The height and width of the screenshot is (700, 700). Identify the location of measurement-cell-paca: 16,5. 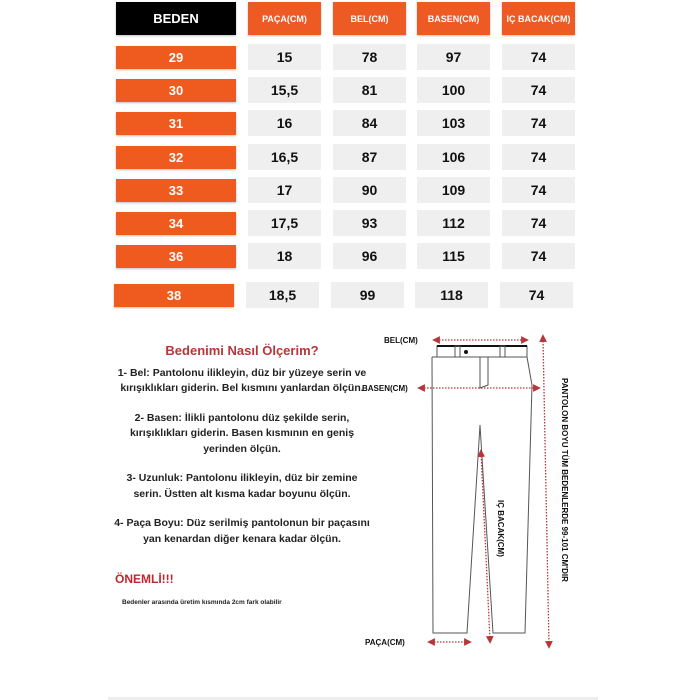
(284, 157).